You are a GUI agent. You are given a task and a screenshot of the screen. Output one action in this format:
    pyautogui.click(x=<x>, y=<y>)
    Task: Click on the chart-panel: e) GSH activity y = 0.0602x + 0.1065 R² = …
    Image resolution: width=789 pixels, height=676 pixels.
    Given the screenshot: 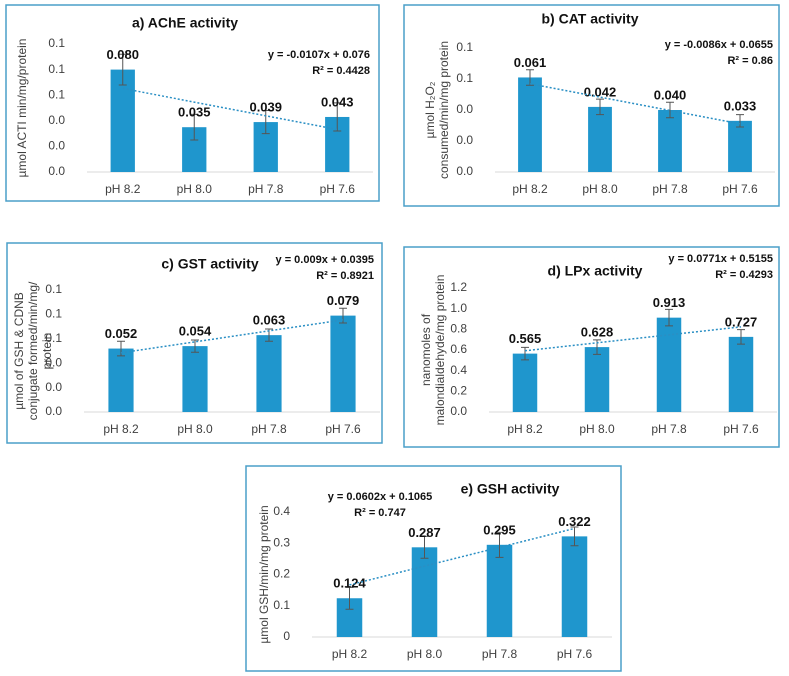 What is the action you would take?
    pyautogui.click(x=433, y=568)
    